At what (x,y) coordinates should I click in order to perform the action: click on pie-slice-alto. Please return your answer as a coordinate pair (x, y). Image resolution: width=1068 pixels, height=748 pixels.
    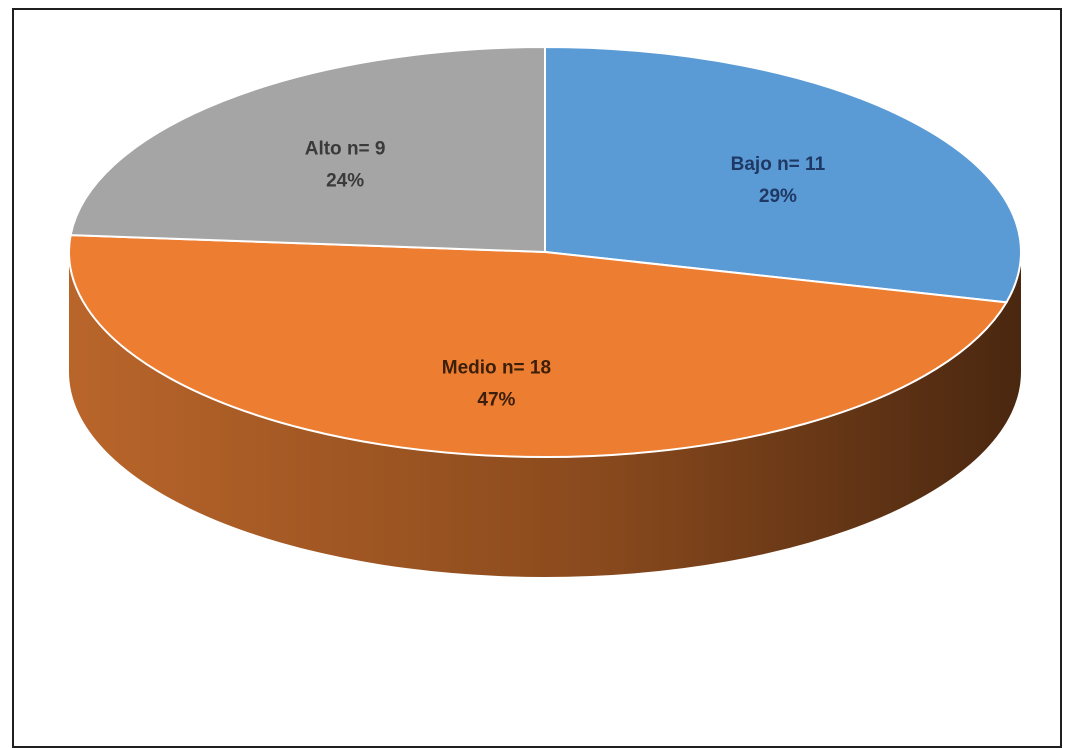
    Looking at the image, I should click on (307, 149).